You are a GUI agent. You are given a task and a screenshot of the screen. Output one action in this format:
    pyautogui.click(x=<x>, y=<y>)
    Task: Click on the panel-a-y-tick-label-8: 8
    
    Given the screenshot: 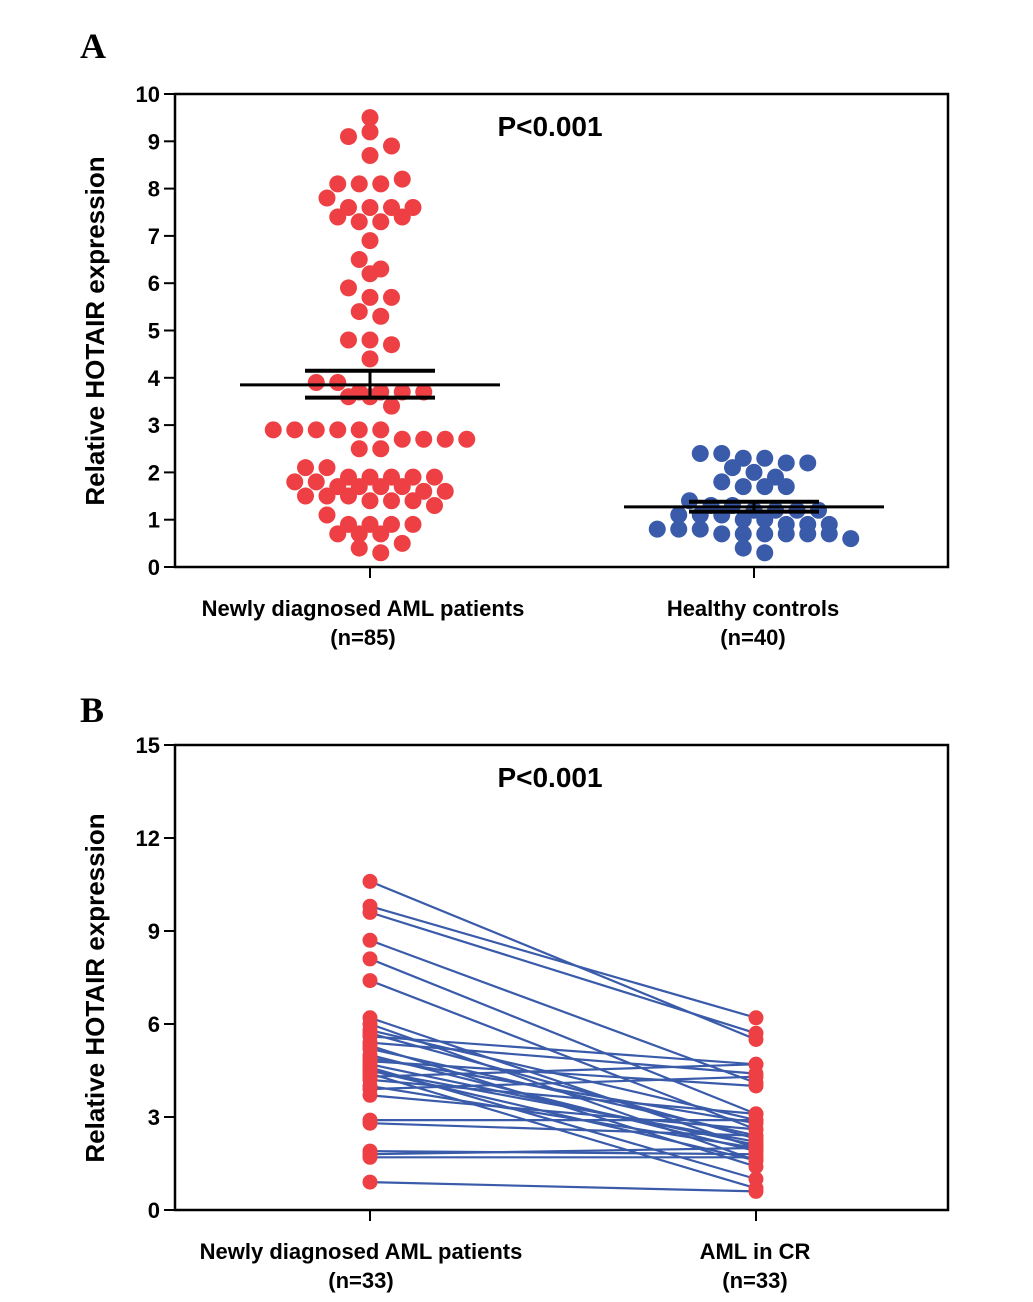 What is the action you would take?
    pyautogui.click(x=154, y=189)
    